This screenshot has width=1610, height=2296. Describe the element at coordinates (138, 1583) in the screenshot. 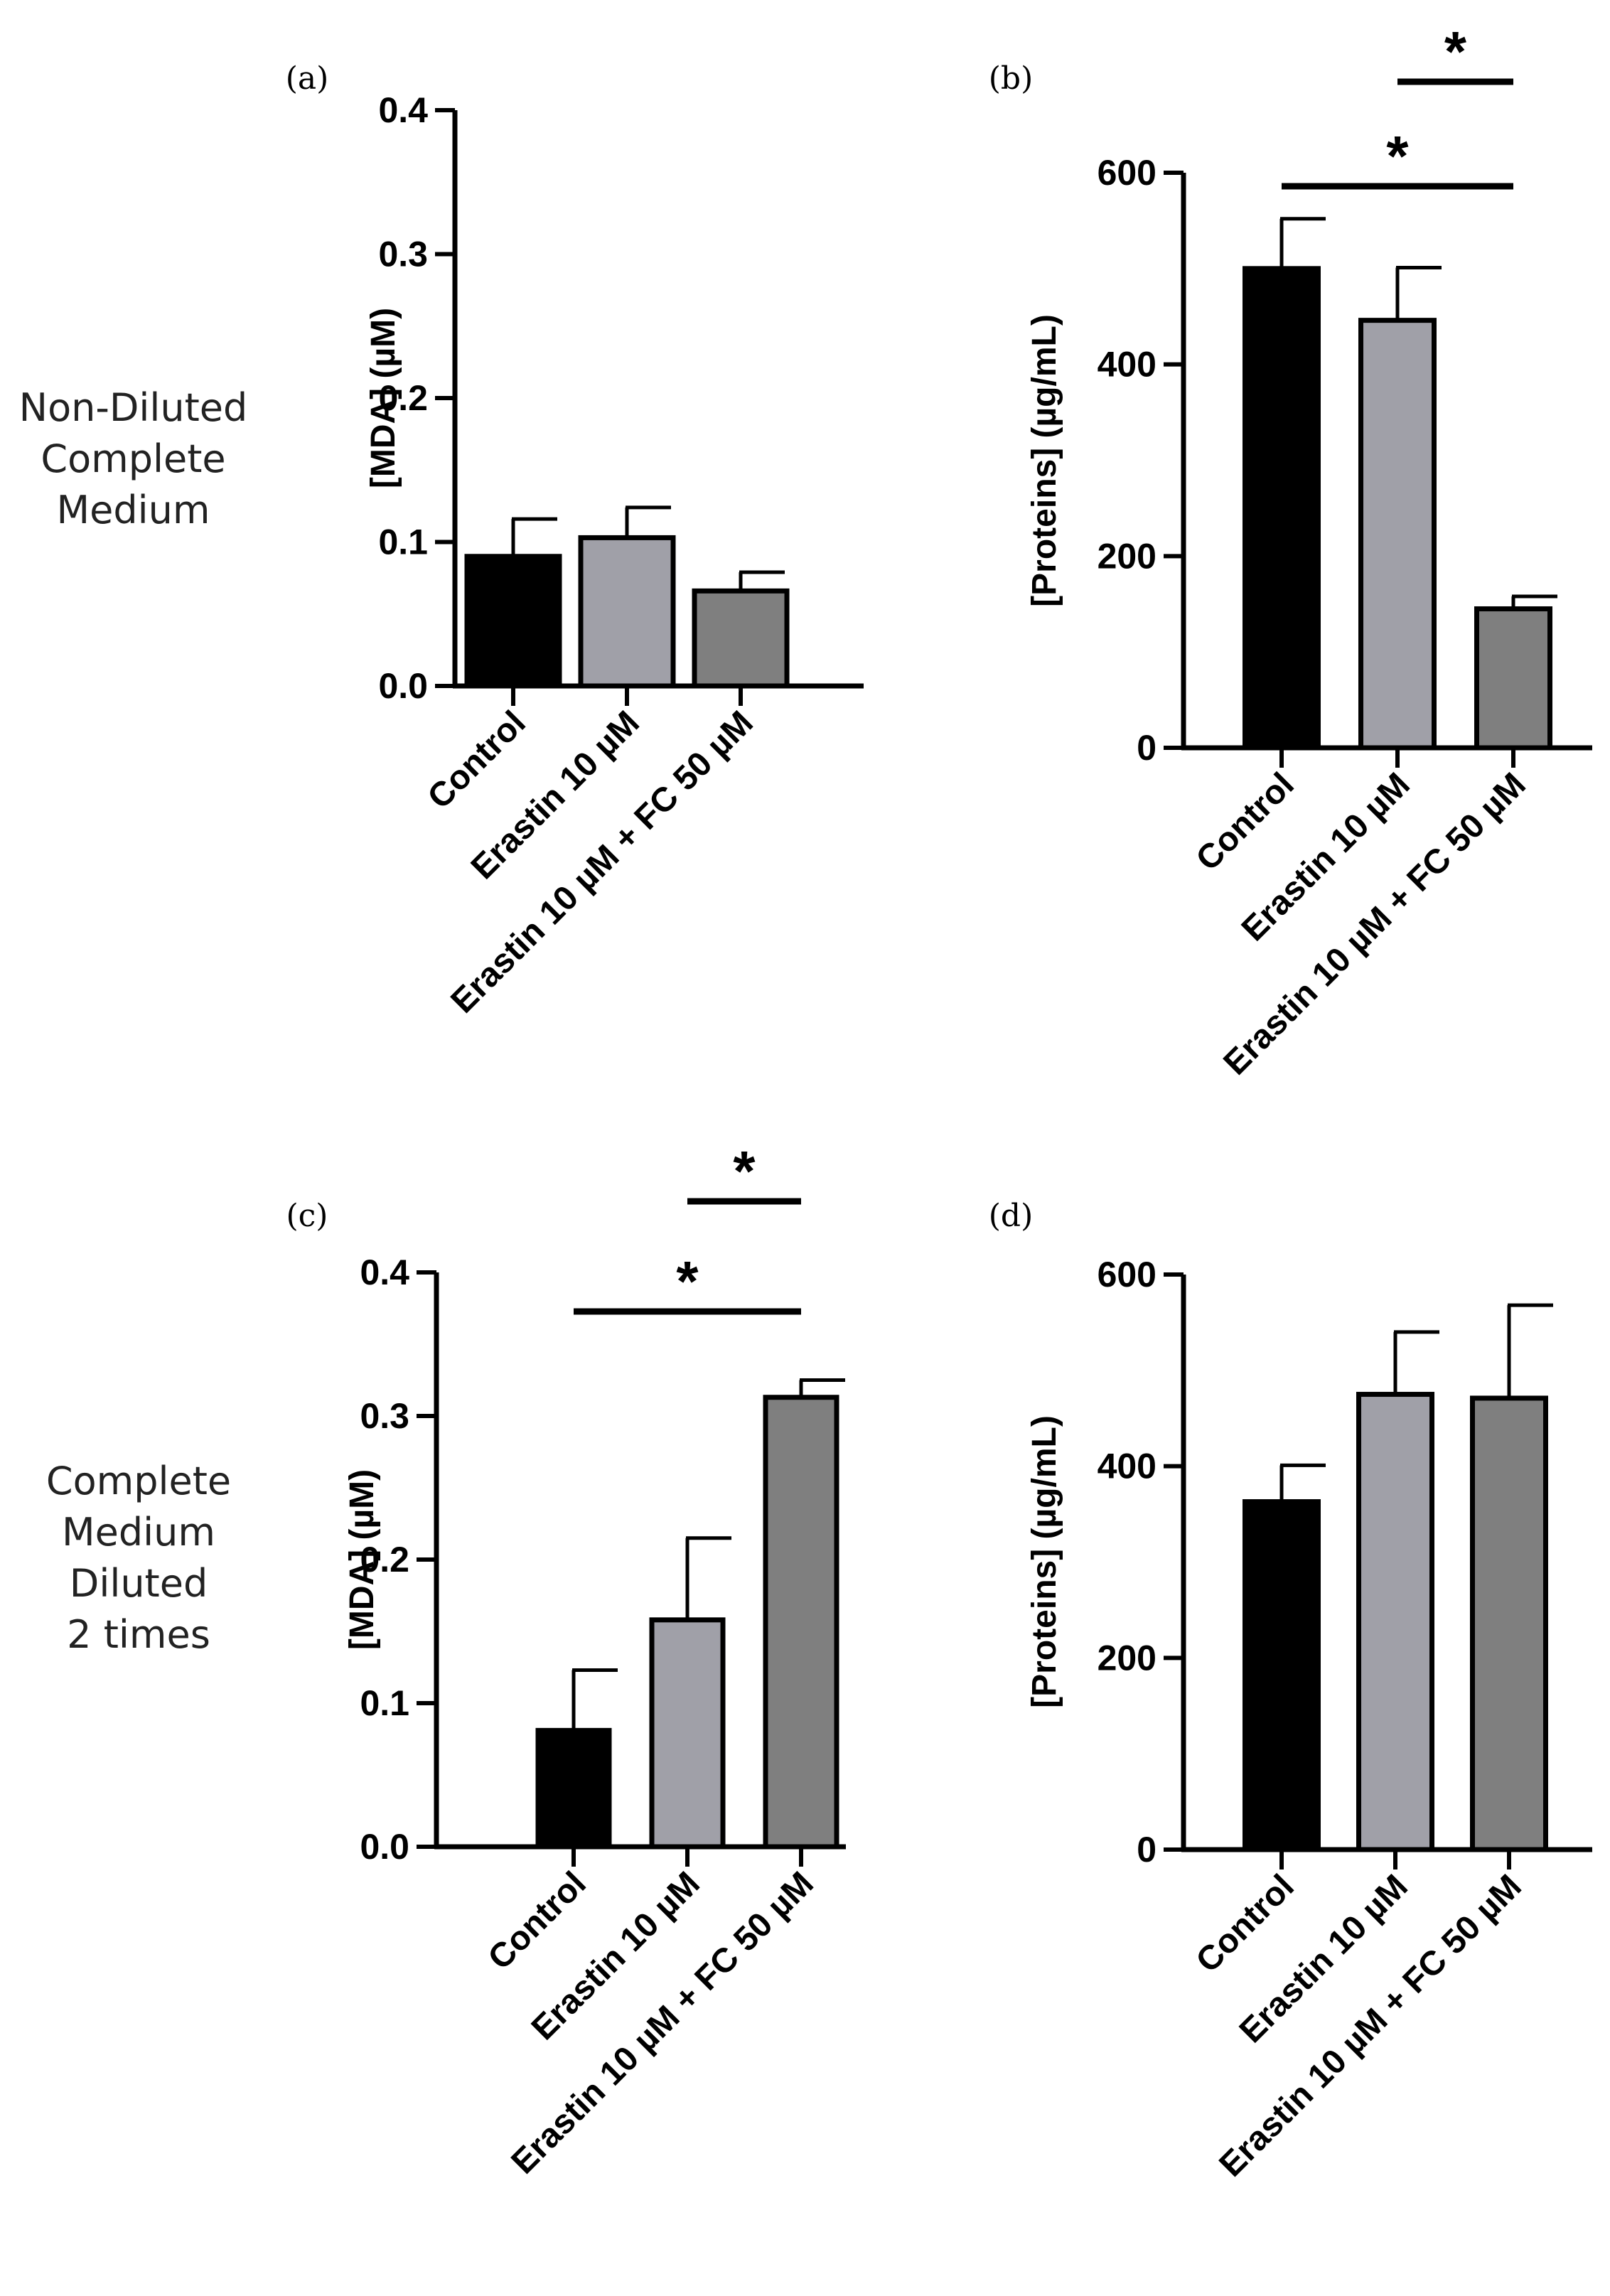

I see `row-label-line: Diluted` at that location.